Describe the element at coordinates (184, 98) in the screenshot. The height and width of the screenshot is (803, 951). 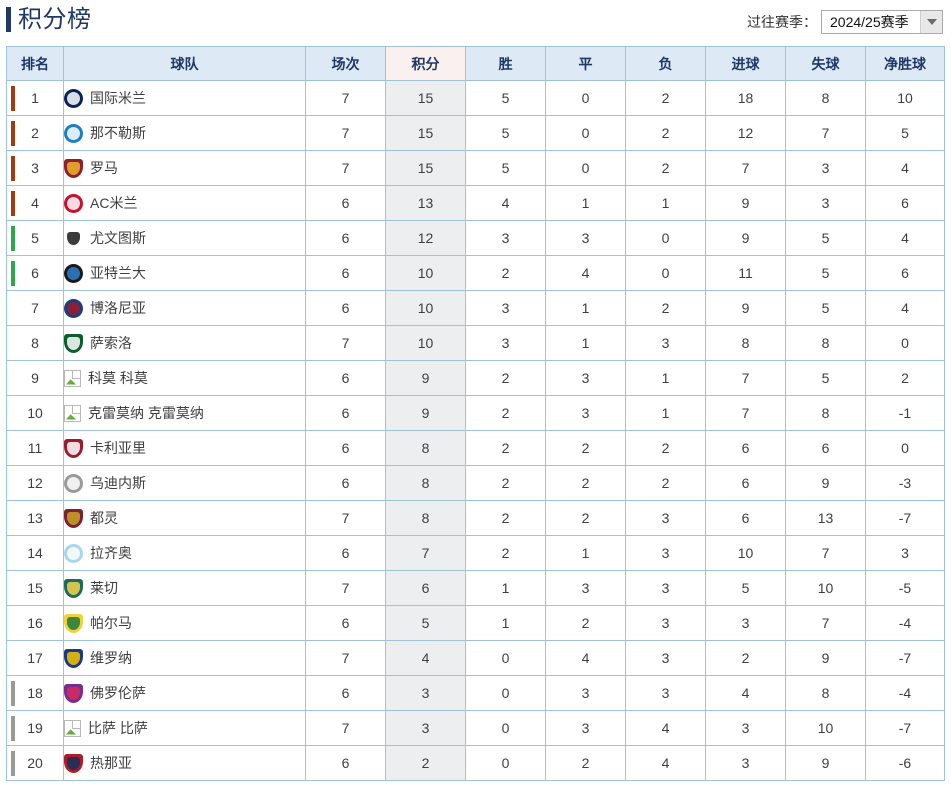
I see `cell-team: 国际米兰` at that location.